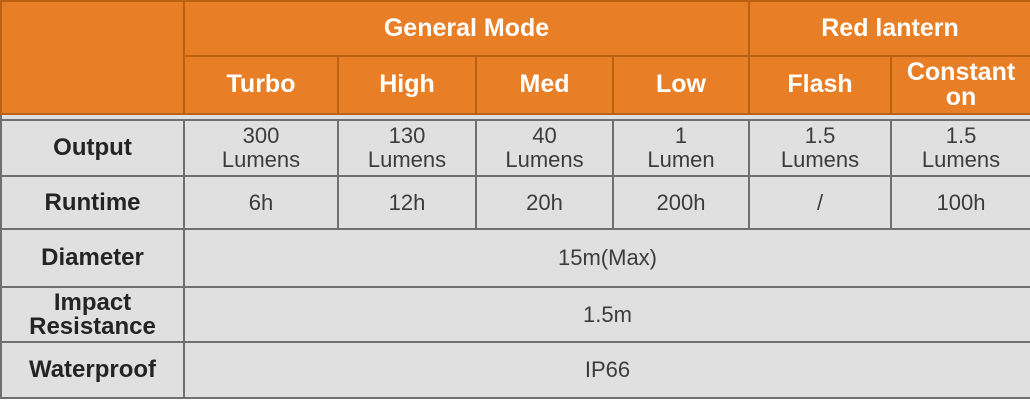 The height and width of the screenshot is (404, 1030). What do you see at coordinates (681, 148) in the screenshot?
I see `cell-output-low: 1 Lumen` at bounding box center [681, 148].